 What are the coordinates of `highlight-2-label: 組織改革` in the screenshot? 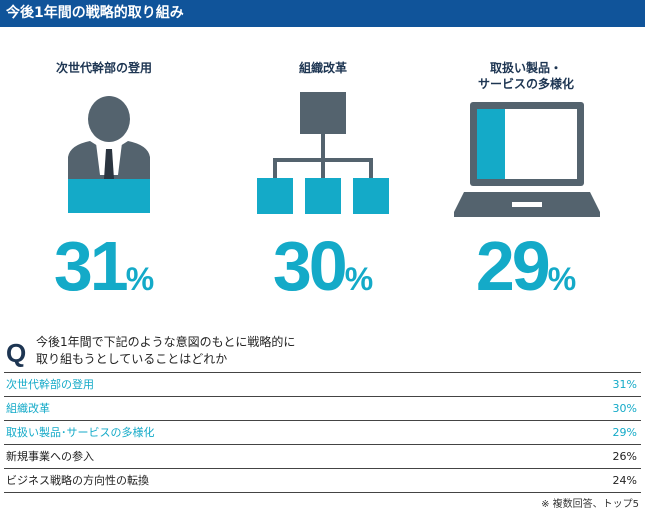 It's located at (323, 68).